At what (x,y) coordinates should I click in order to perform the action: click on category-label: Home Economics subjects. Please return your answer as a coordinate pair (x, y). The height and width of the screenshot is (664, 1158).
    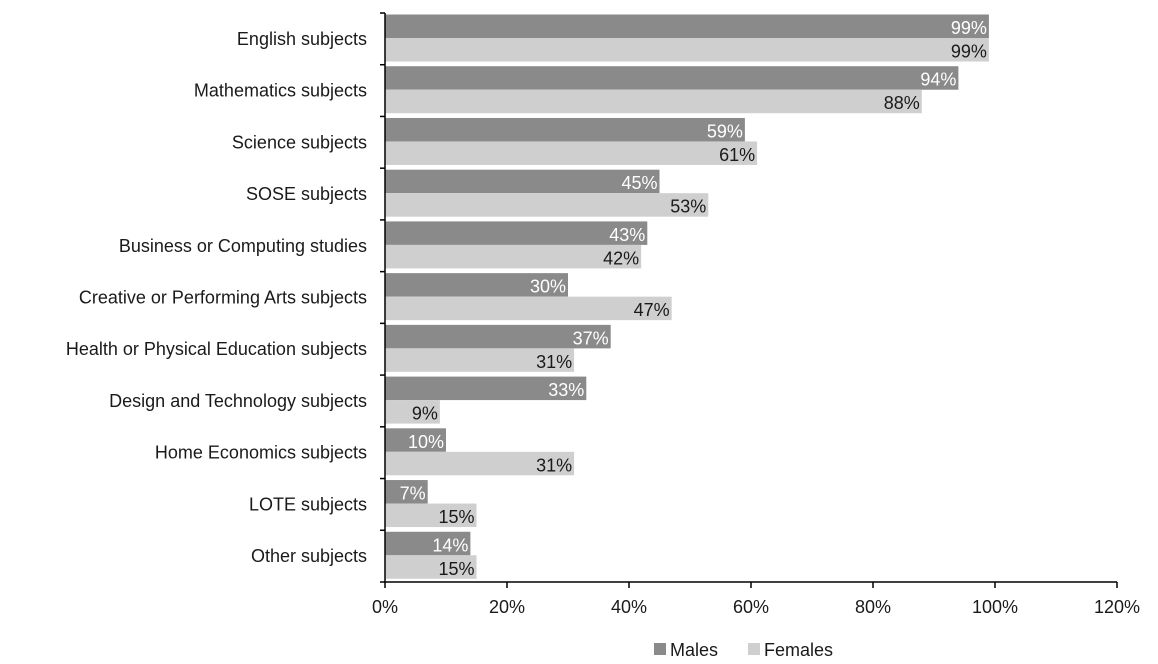
    Looking at the image, I should click on (261, 453).